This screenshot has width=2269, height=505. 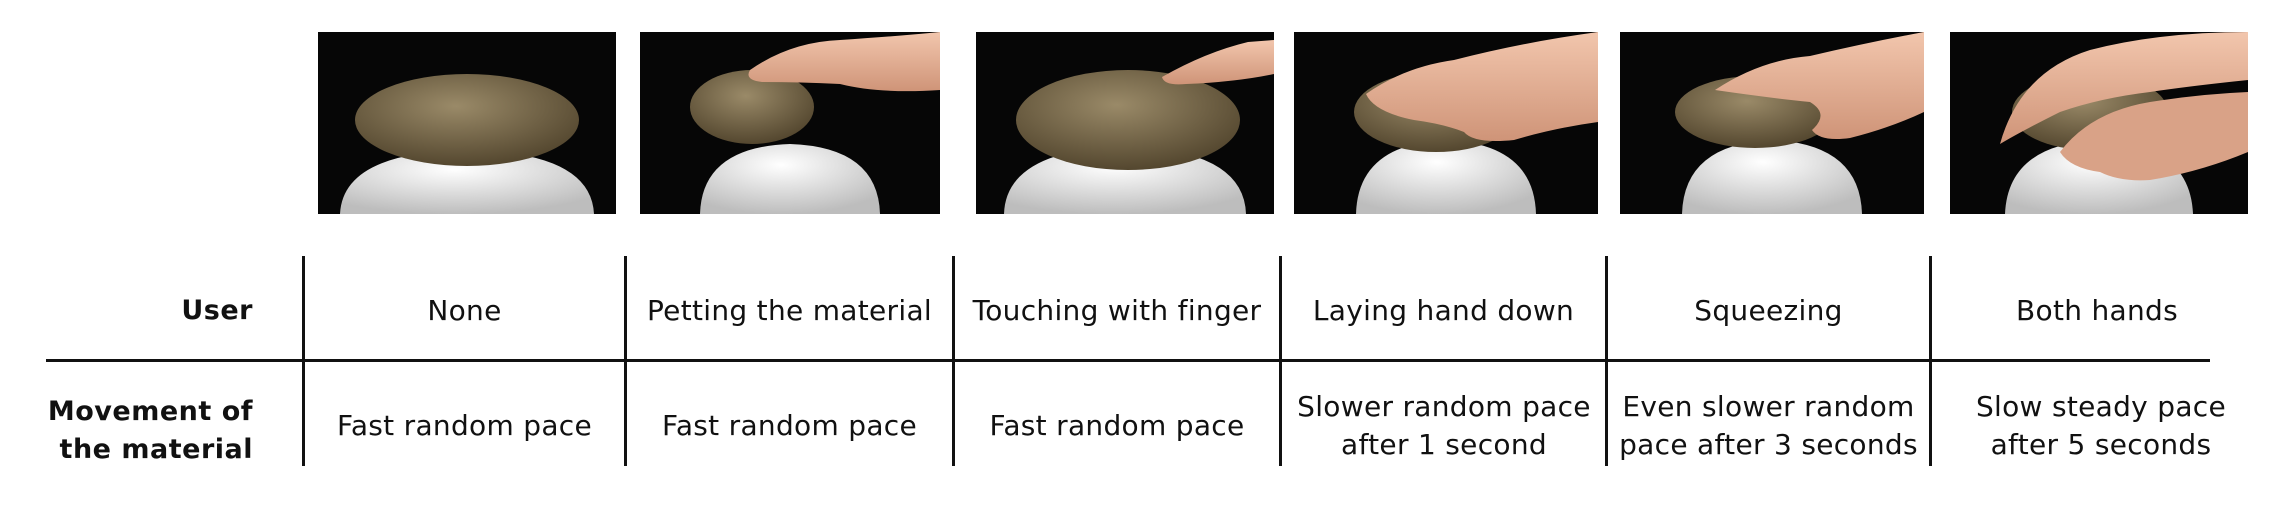 I want to click on felt-ball-squeezed, so click(x=1799, y=123).